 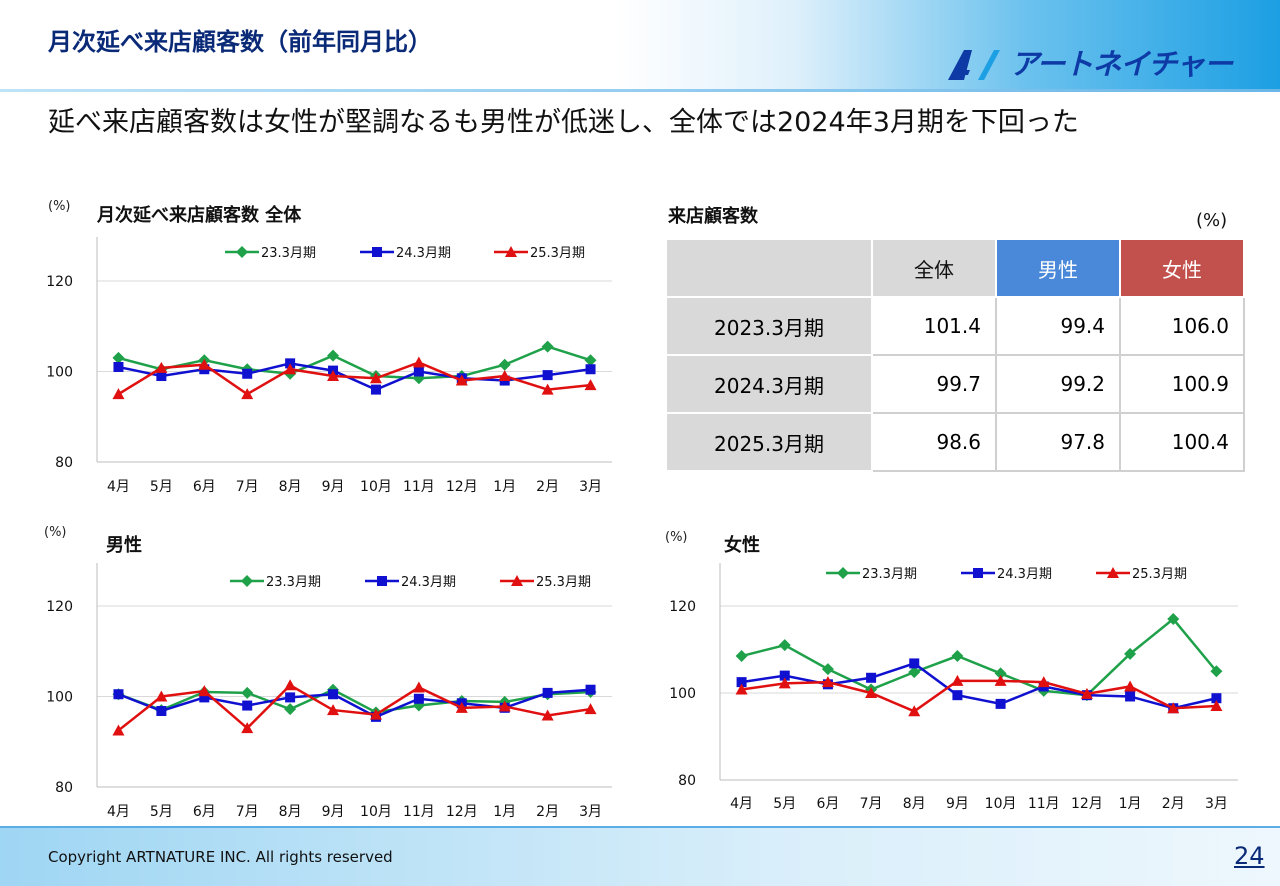 What do you see at coordinates (161, 812) in the screenshot?
I see `x-tick-label: 5月` at bounding box center [161, 812].